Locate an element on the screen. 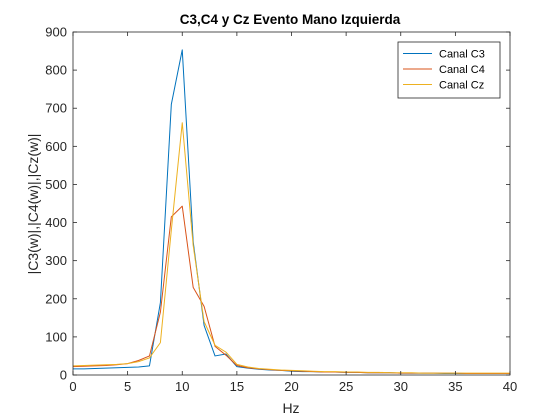  y-tick-label: 400 is located at coordinates (56, 222).